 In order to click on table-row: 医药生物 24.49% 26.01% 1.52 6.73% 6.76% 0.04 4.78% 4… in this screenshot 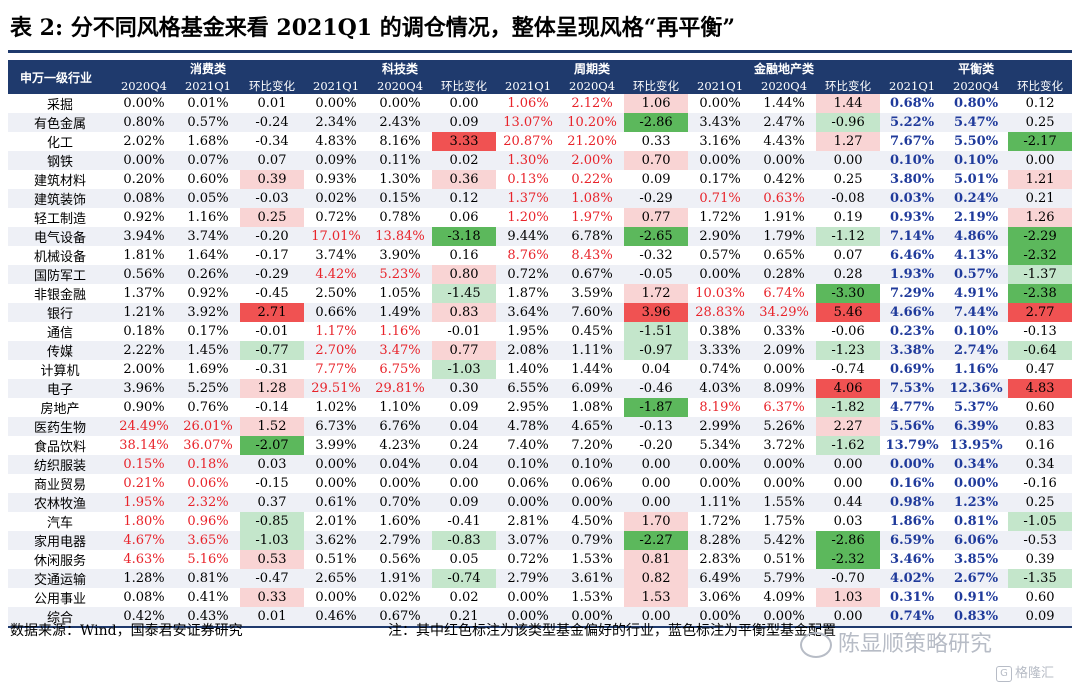, I will do `click(540, 426)`.